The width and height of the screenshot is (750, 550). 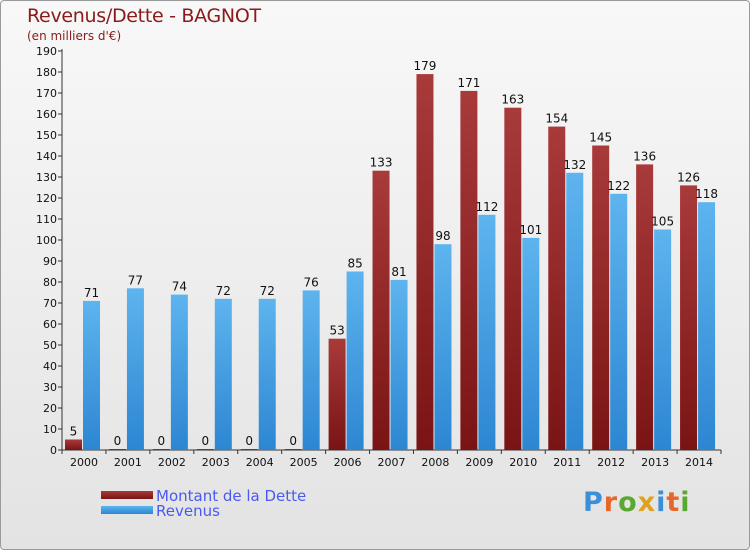 What do you see at coordinates (50, 324) in the screenshot?
I see `y-tick-label: 60` at bounding box center [50, 324].